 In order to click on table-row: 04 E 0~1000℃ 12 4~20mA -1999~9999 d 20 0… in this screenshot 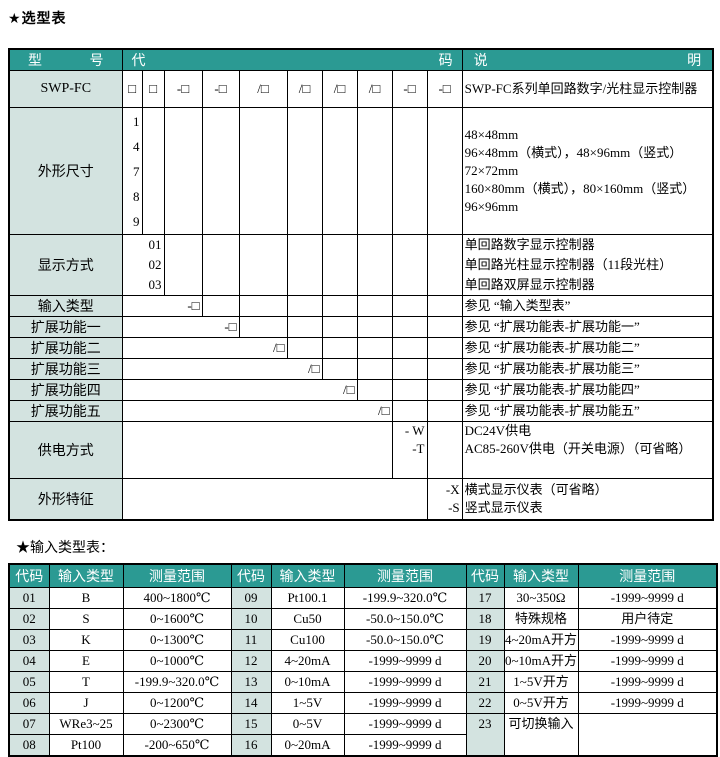, I will do `click(363, 661)`.